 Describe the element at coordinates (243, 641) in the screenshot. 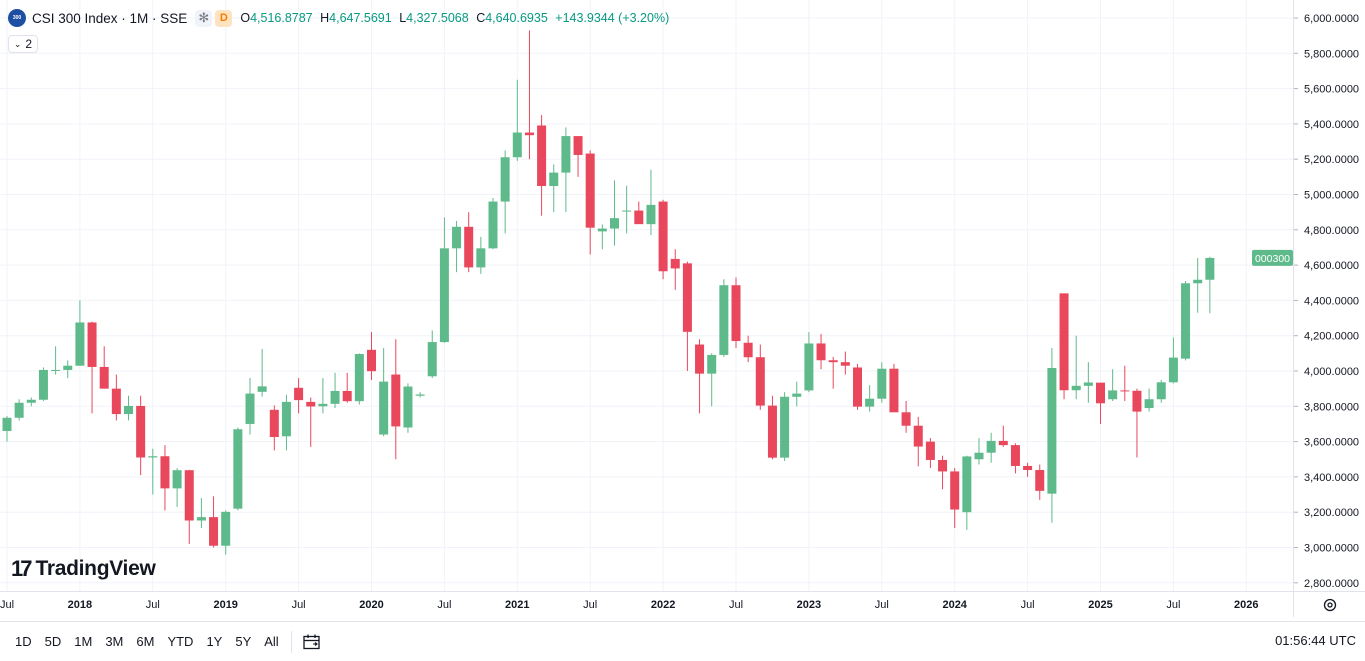

I see `range-5y-button: 5Y` at that location.